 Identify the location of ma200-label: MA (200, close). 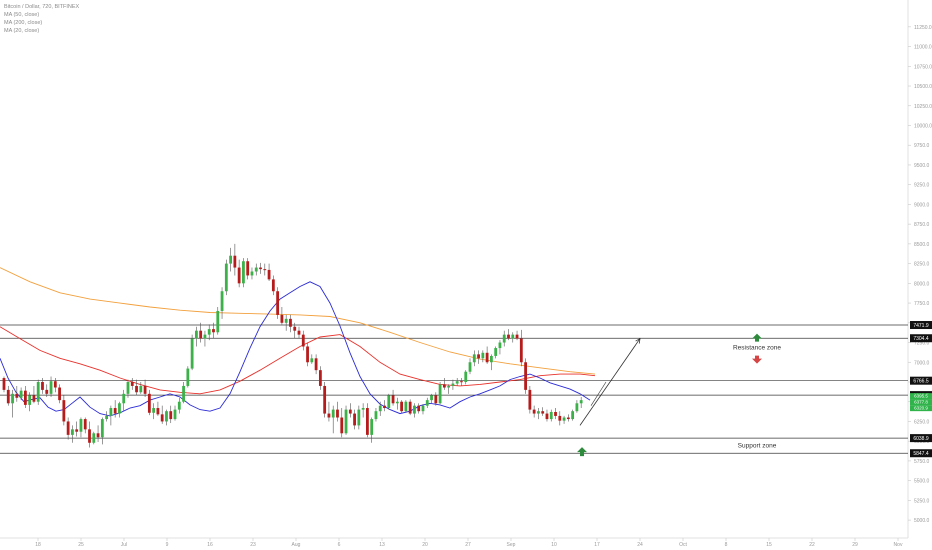
(23, 23).